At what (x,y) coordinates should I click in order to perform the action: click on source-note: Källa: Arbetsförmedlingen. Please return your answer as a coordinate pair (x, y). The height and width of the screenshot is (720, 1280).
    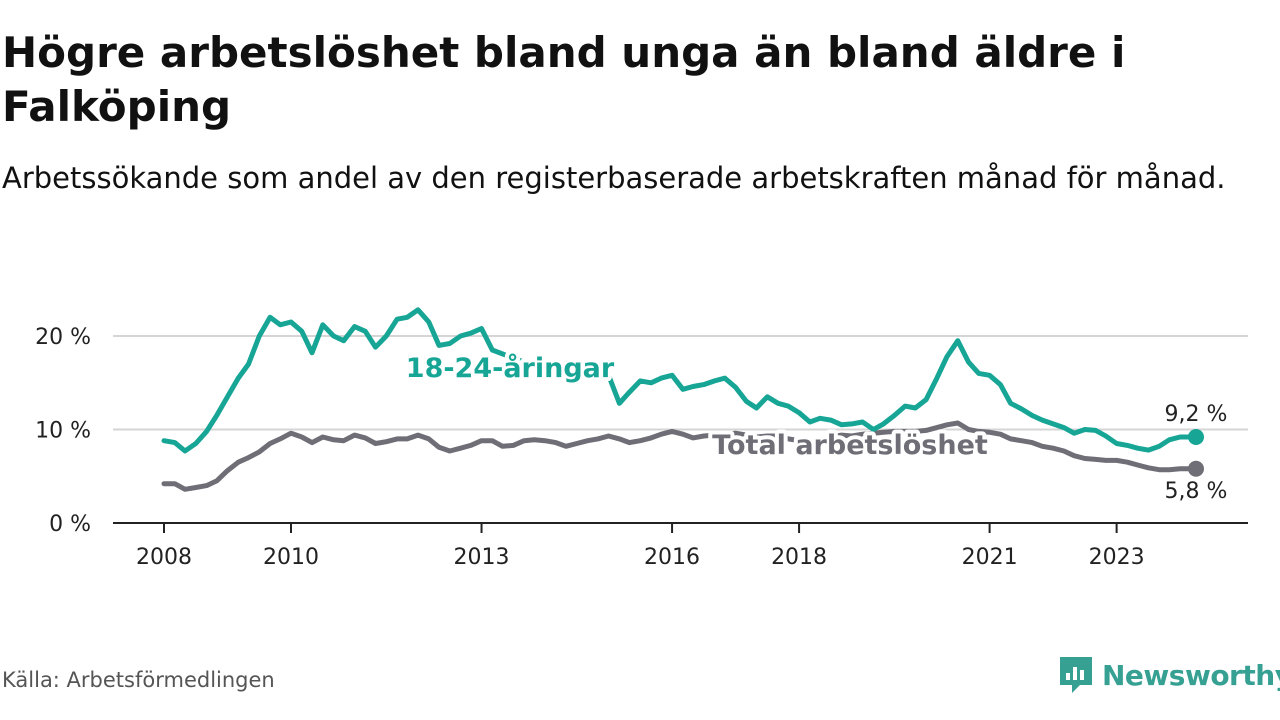
    Looking at the image, I should click on (138, 680).